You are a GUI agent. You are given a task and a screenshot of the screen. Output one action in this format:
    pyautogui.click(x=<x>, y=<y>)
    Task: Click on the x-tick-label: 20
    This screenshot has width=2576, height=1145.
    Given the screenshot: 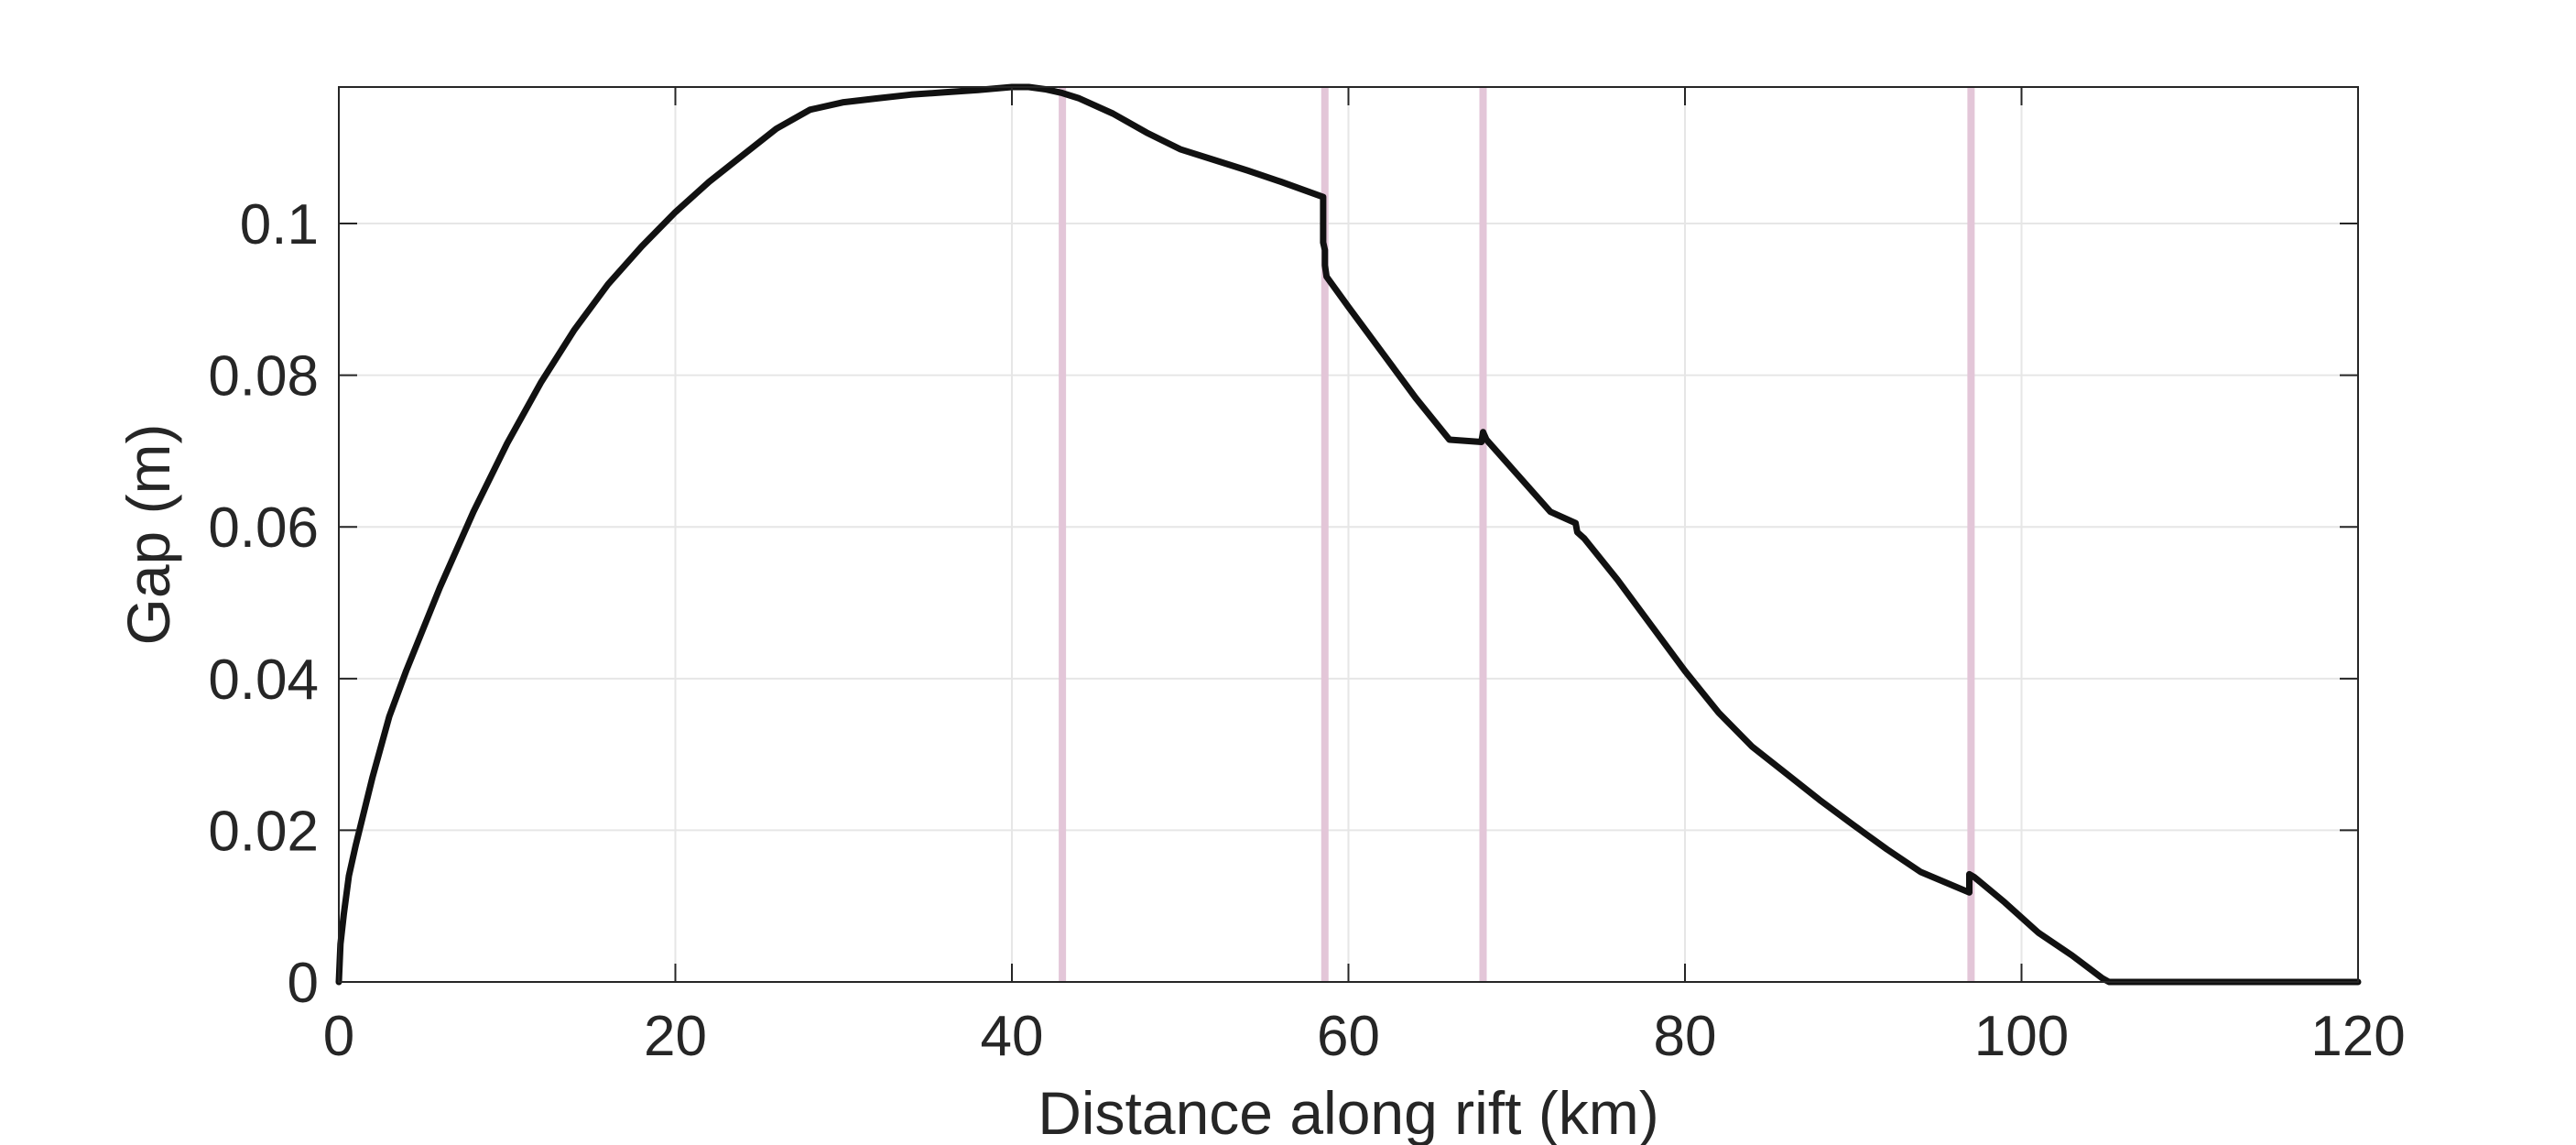 What is the action you would take?
    pyautogui.click(x=675, y=1037)
    